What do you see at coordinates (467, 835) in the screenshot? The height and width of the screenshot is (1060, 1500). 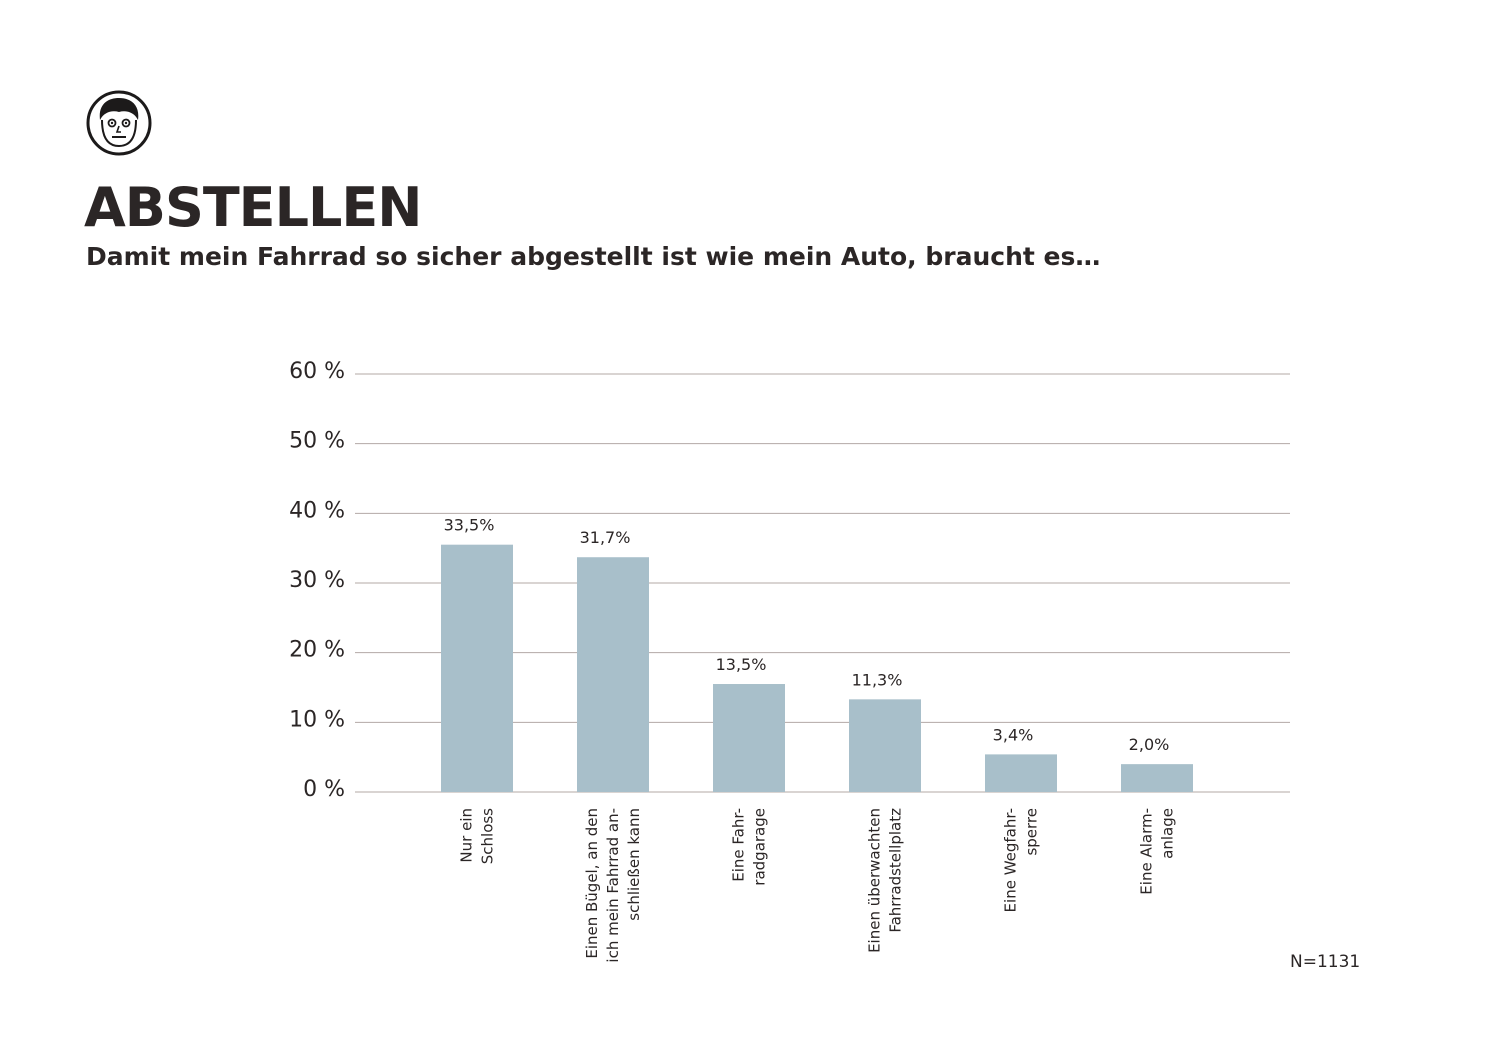 I see `x-axis-label-line: Nur ein` at bounding box center [467, 835].